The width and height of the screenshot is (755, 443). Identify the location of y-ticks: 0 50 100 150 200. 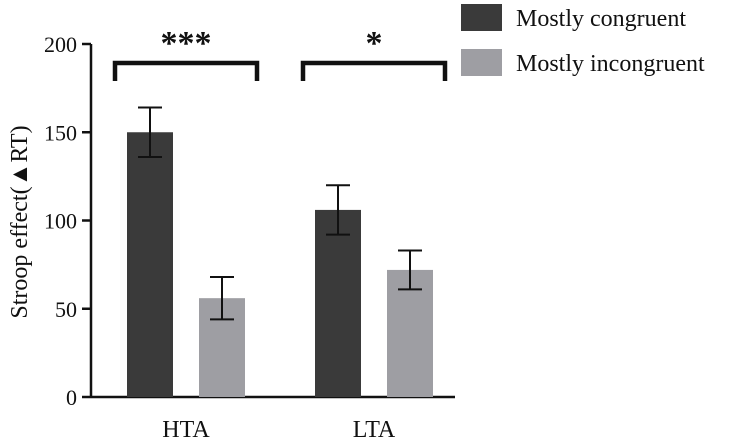
(67, 221).